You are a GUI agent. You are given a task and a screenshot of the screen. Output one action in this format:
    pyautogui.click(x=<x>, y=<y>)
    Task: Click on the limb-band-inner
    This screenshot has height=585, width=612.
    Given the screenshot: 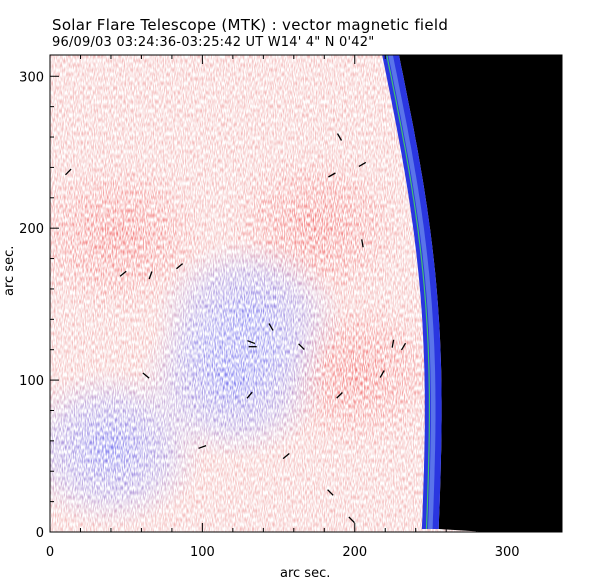 What is the action you would take?
    pyautogui.click(x=412, y=292)
    